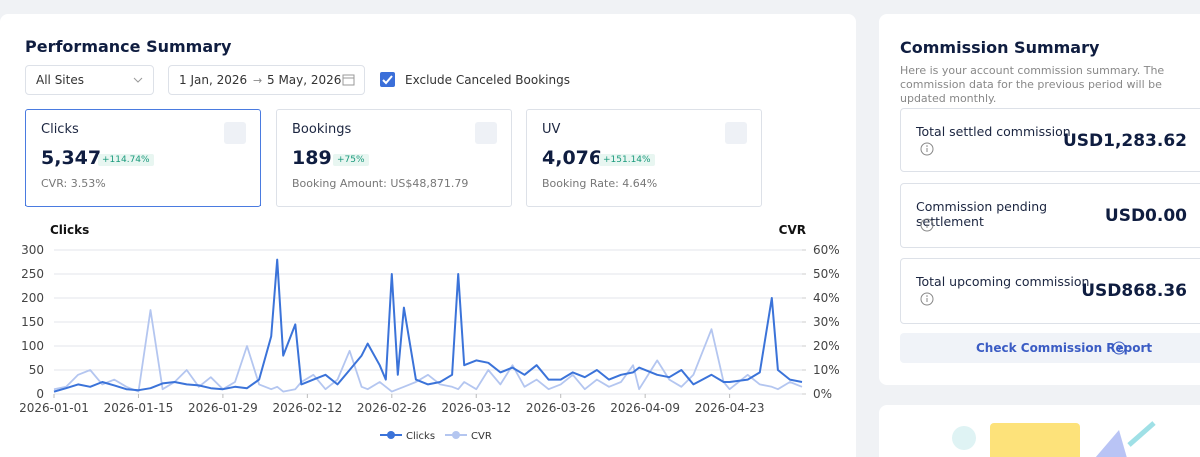 This screenshot has height=457, width=1200. Describe the element at coordinates (792, 230) in the screenshot. I see `y2-axis-title: CVR` at that location.